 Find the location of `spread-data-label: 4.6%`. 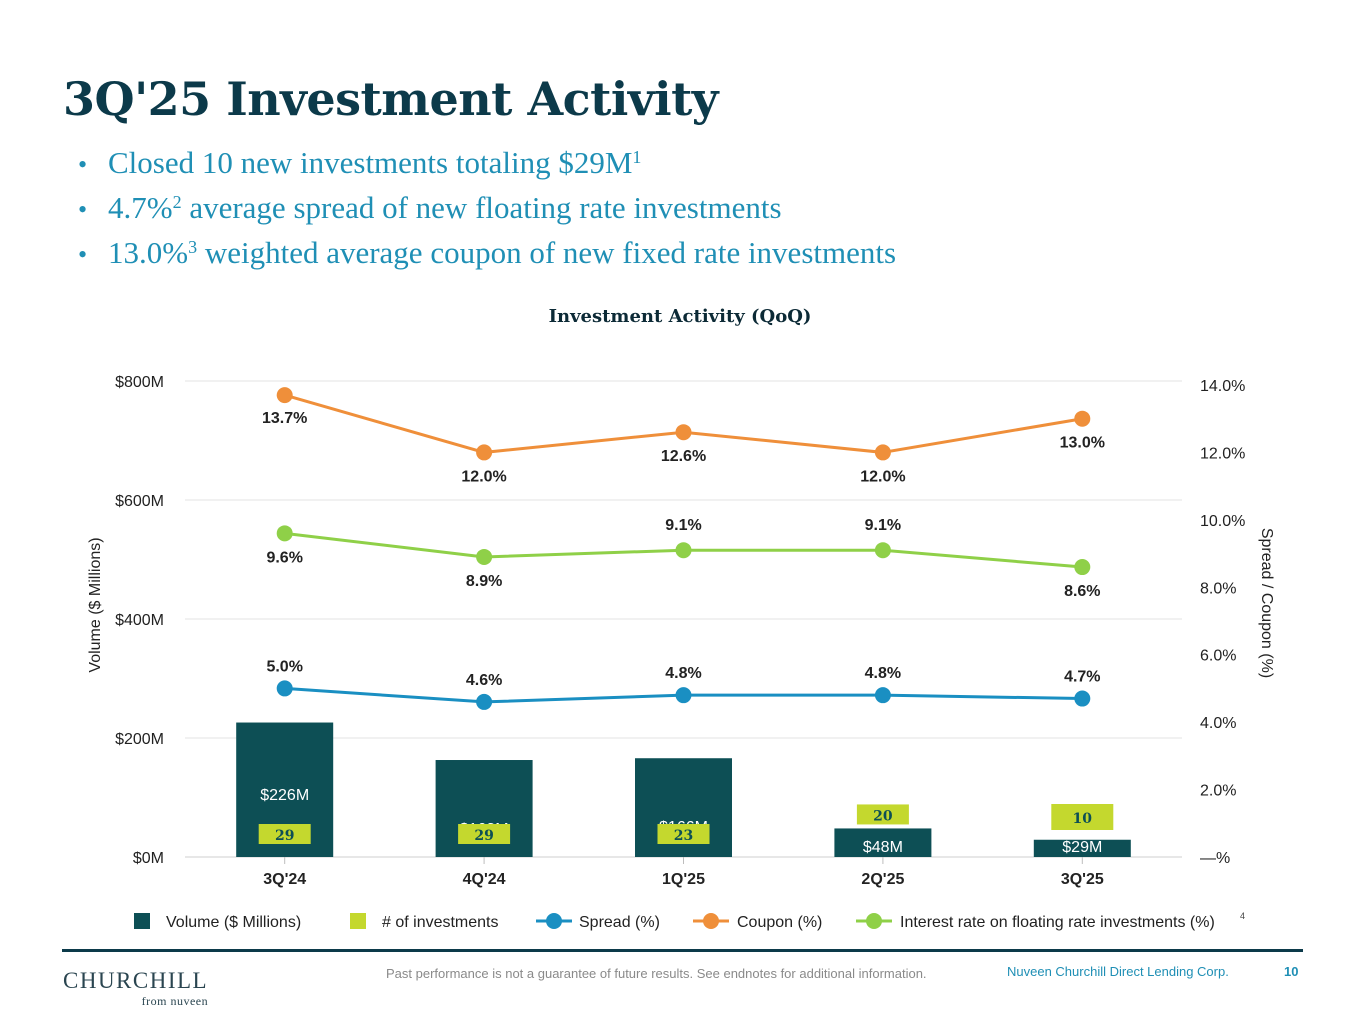

spread-data-label: 4.6% is located at coordinates (484, 680).